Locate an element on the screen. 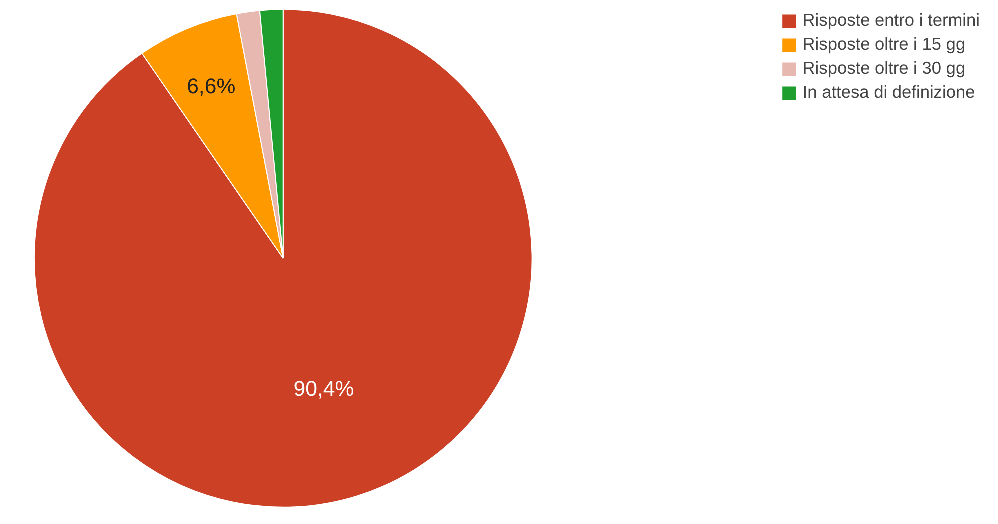 The height and width of the screenshot is (524, 998). legend-label: Risposte entro i termini is located at coordinates (891, 20).